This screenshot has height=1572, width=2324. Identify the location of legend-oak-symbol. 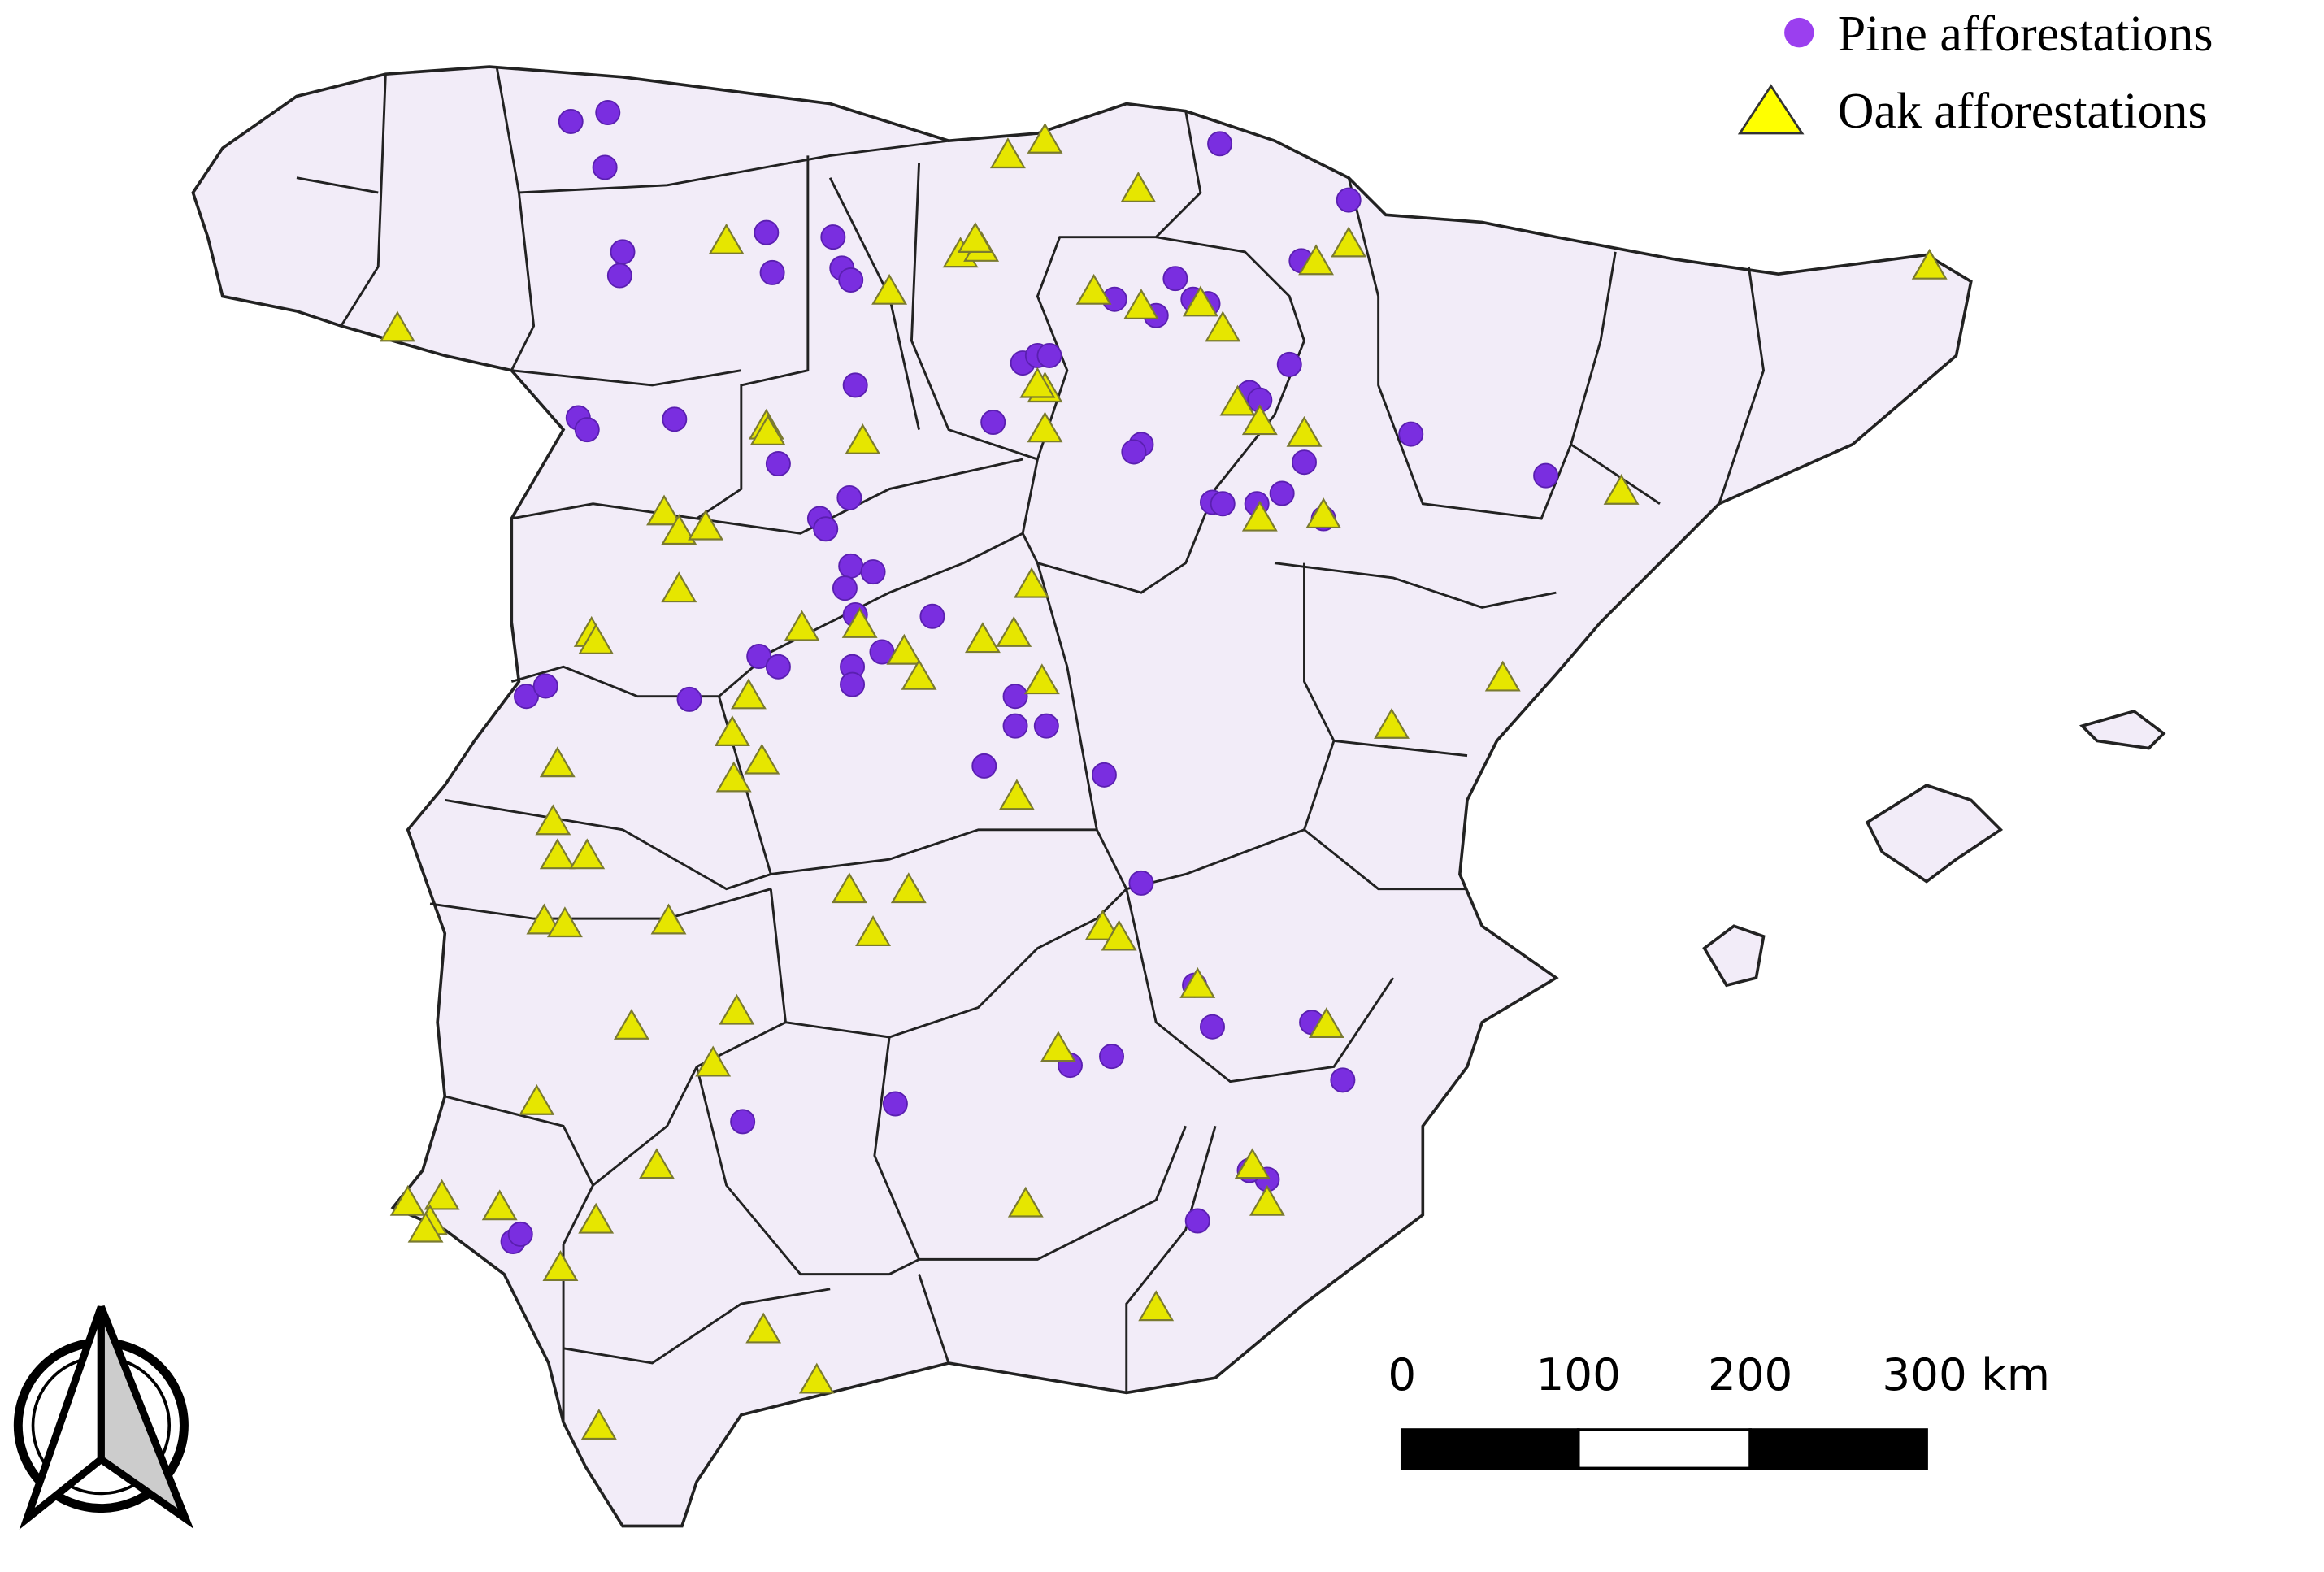
(1771, 109).